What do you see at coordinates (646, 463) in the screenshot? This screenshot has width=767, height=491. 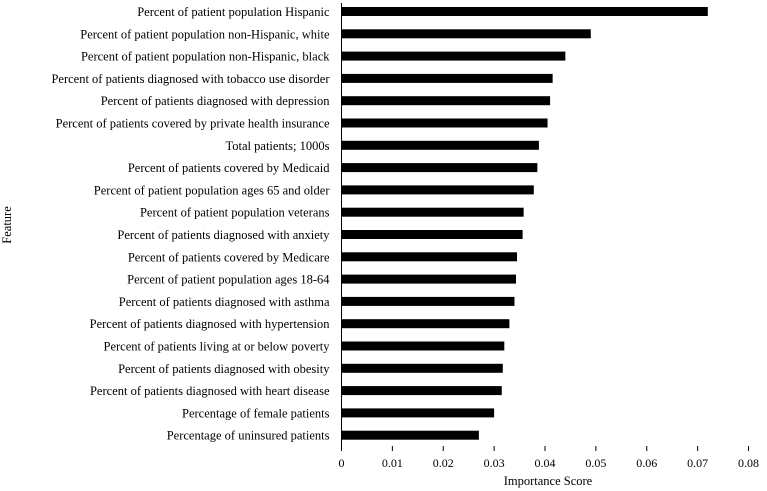 I see `x-tick-label: 0.06` at bounding box center [646, 463].